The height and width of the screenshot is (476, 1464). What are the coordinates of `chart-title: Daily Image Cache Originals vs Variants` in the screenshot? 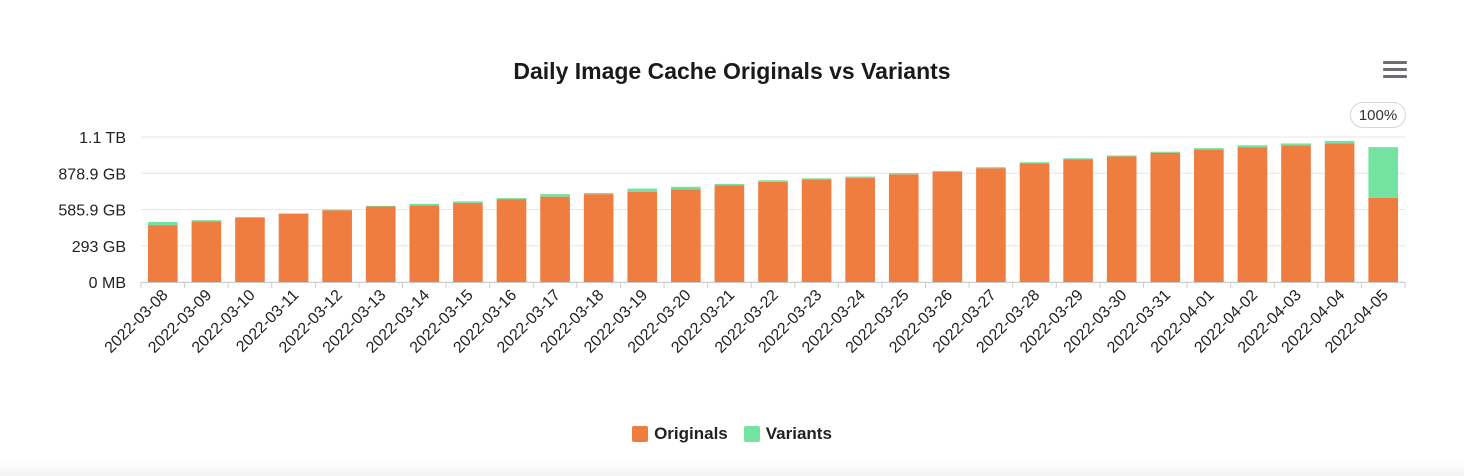 It's located at (732, 71).